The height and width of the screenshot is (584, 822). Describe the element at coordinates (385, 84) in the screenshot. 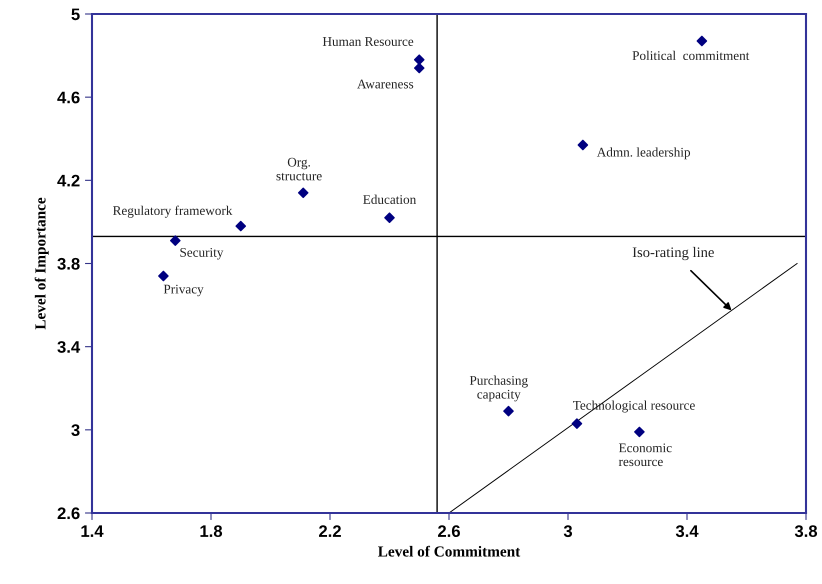

I see `annotation: Awareness` at that location.